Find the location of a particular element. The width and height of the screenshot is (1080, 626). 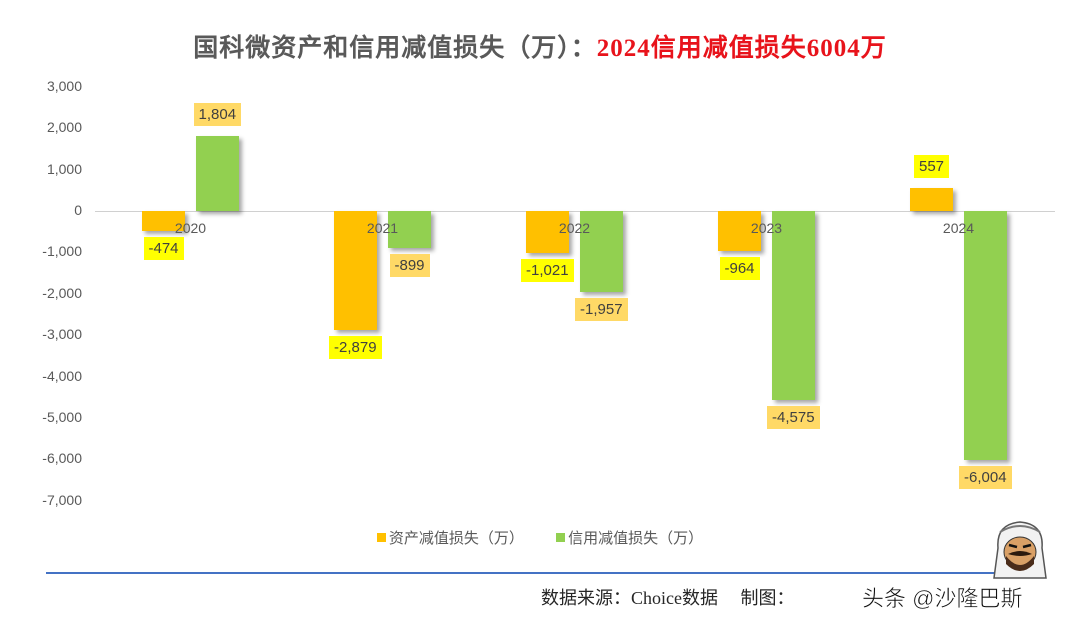

legend-swatch-asset is located at coordinates (381, 537).